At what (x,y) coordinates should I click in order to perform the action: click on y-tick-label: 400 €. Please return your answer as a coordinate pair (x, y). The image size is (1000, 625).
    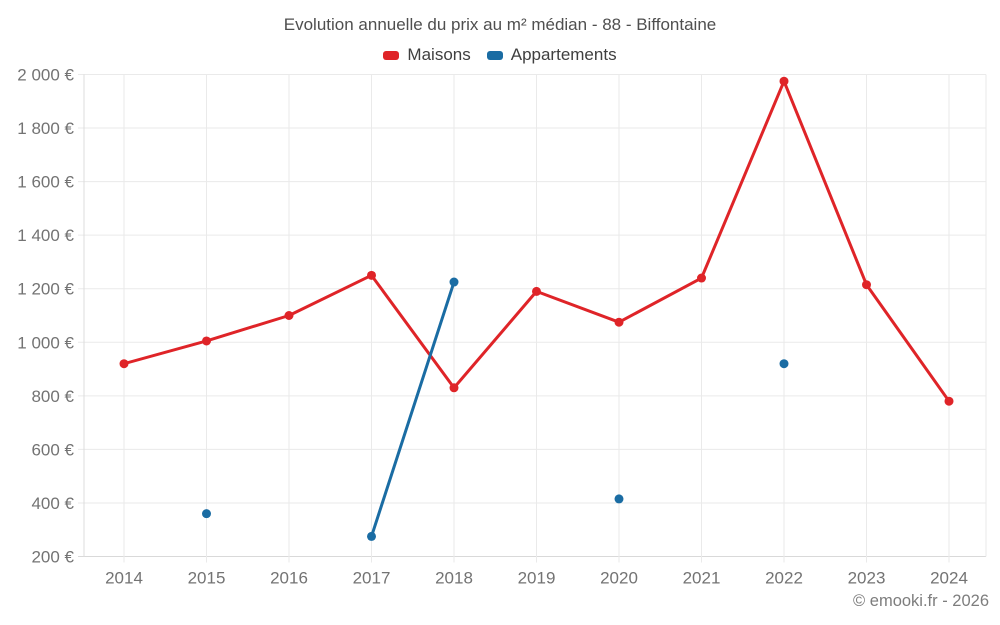
    Looking at the image, I should click on (52, 503).